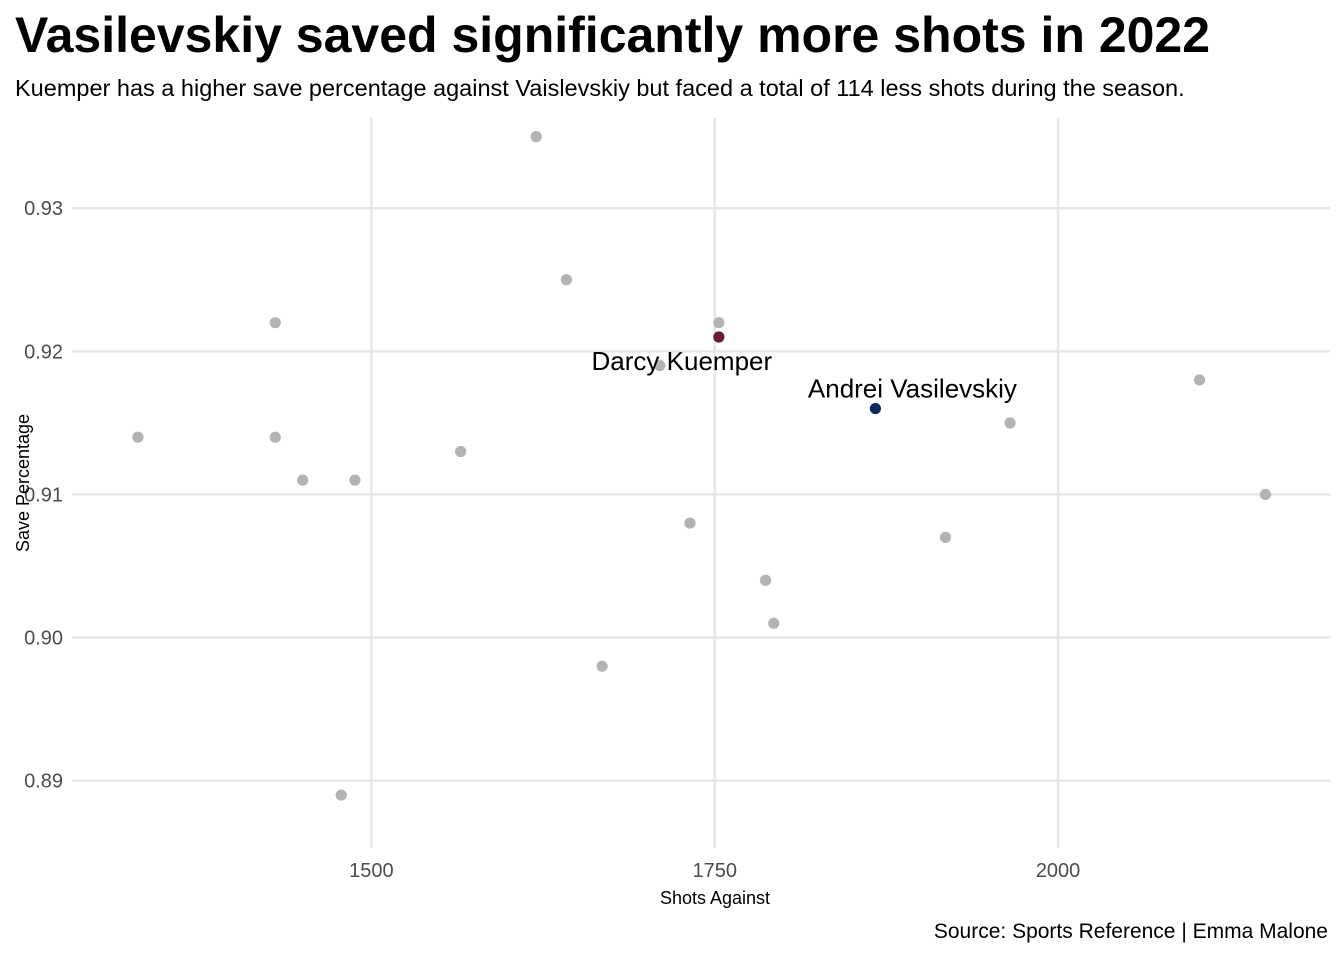 The image size is (1344, 960). Describe the element at coordinates (912, 389) in the screenshot. I see `point-label: Andrei Vasilevskiy` at that location.